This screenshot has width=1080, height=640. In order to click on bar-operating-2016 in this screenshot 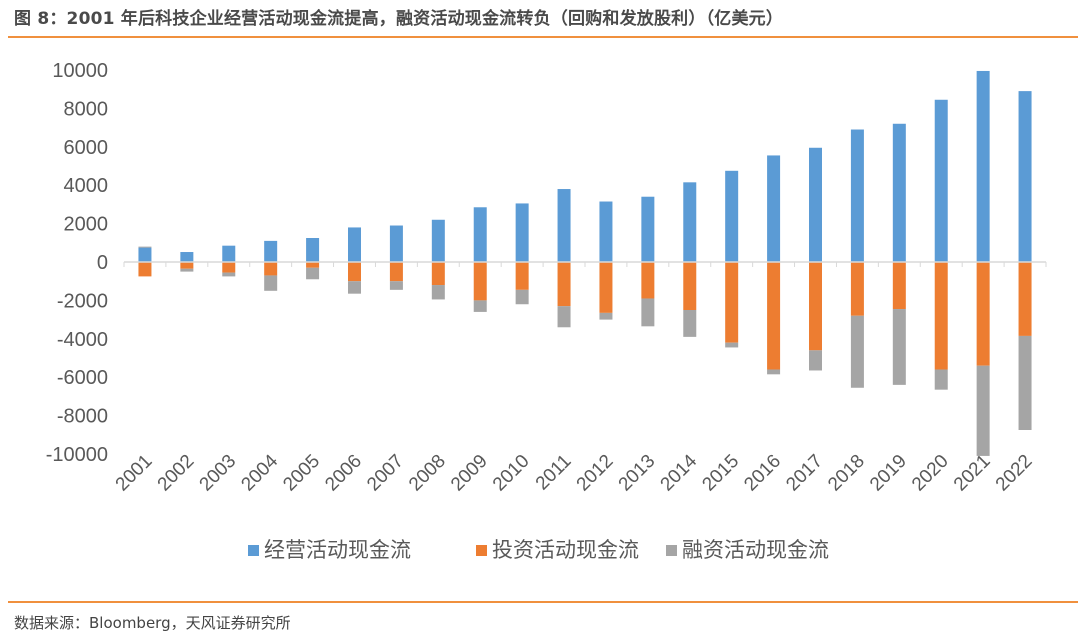, I will do `click(774, 208)`.